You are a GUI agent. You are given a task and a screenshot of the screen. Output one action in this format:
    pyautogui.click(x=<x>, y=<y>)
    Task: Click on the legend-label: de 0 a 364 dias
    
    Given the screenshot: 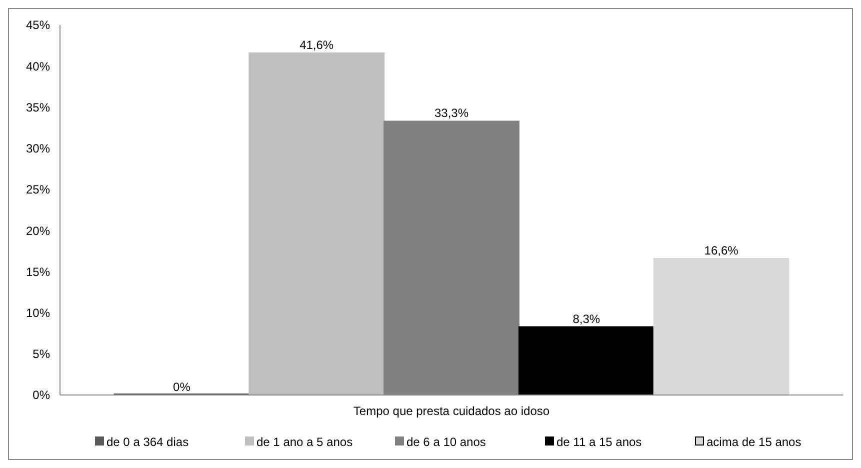 What is the action you would take?
    pyautogui.click(x=147, y=442)
    